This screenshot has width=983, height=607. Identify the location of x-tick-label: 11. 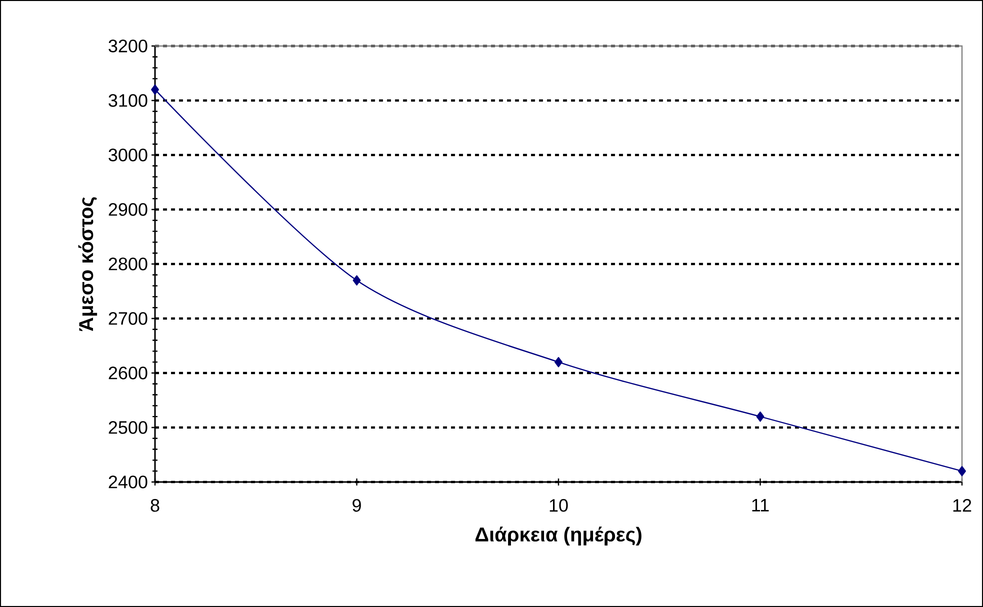
(760, 505).